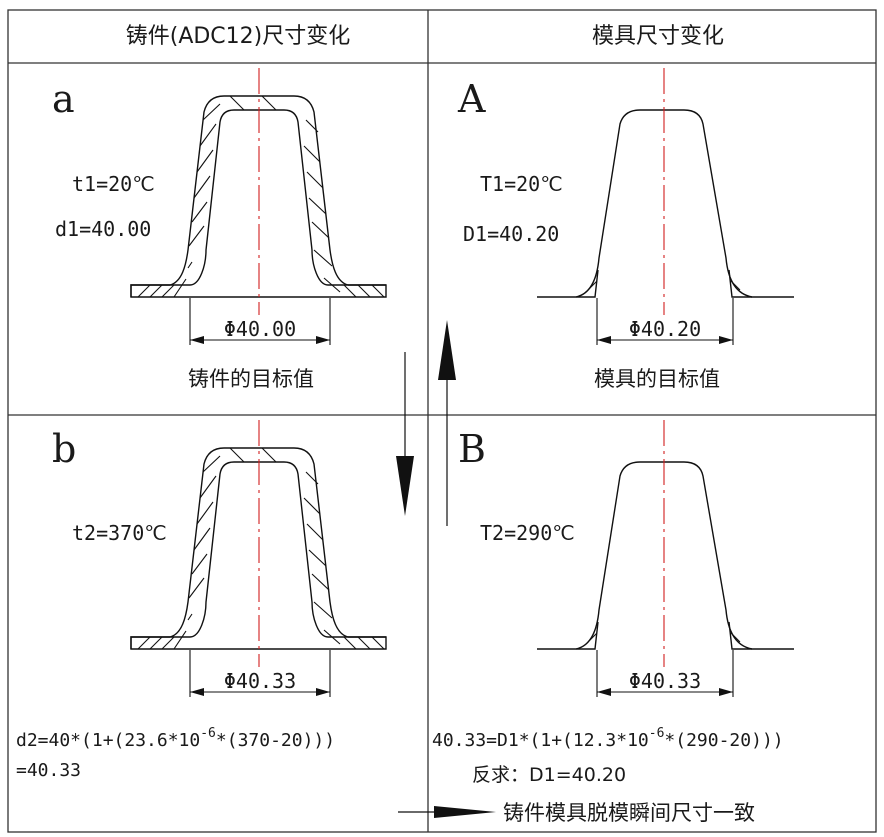  What do you see at coordinates (549, 775) in the screenshot?
I see `panel-B-solve: 反求：D1=40.20` at bounding box center [549, 775].